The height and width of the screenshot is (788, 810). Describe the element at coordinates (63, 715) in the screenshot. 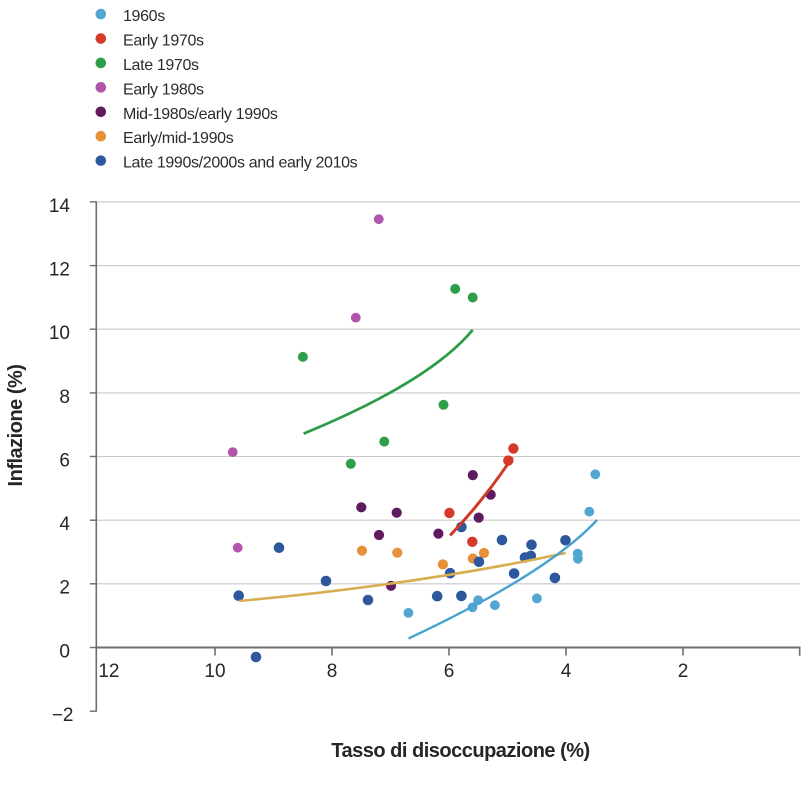

I see `svg-text: −2` at that location.